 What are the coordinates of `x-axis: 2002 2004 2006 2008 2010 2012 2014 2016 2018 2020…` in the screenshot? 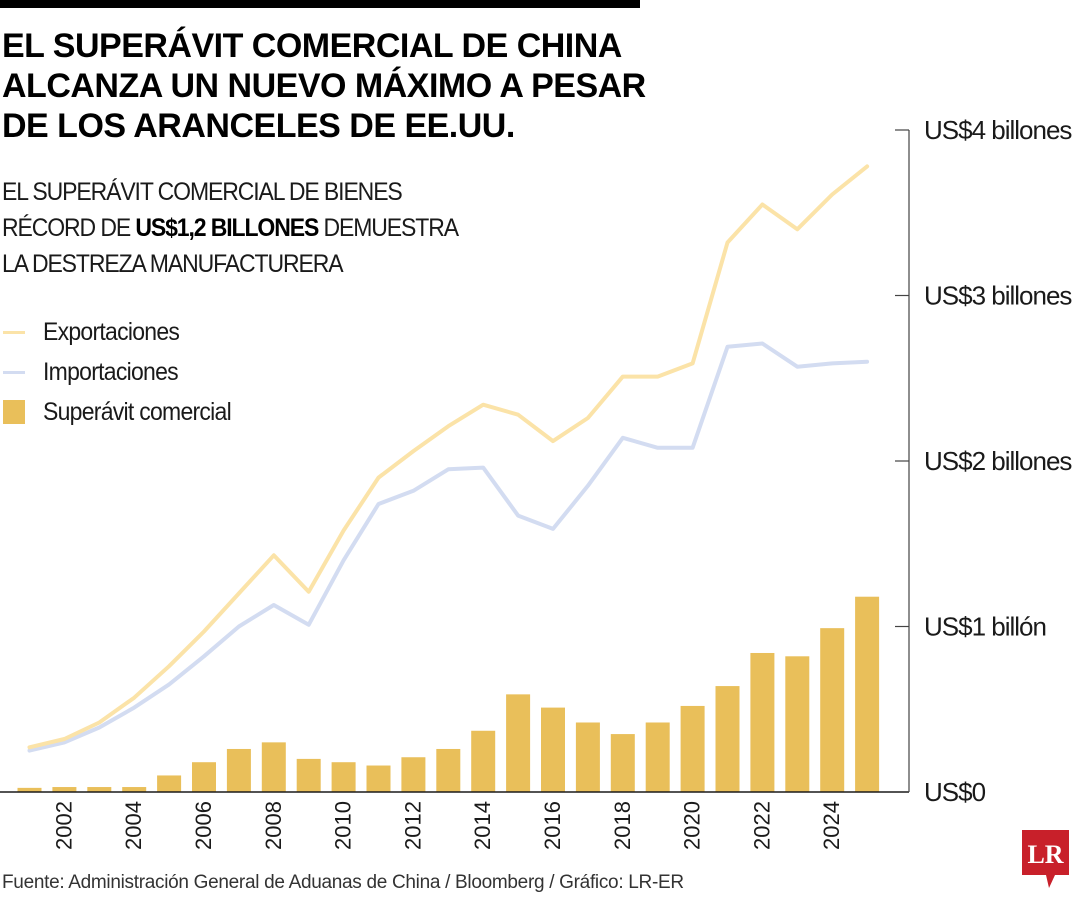 It's located at (447, 825).